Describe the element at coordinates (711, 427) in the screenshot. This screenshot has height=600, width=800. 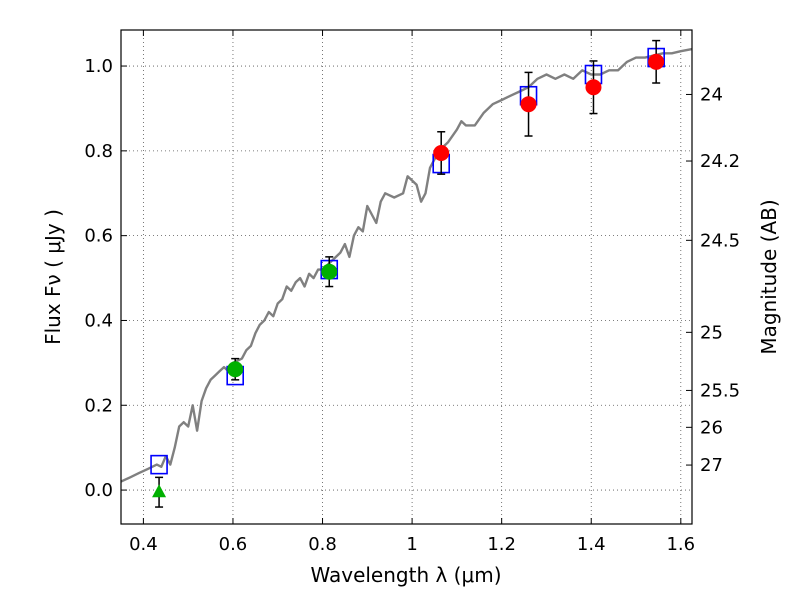
I see `magnitude-tick-label: 26` at that location.